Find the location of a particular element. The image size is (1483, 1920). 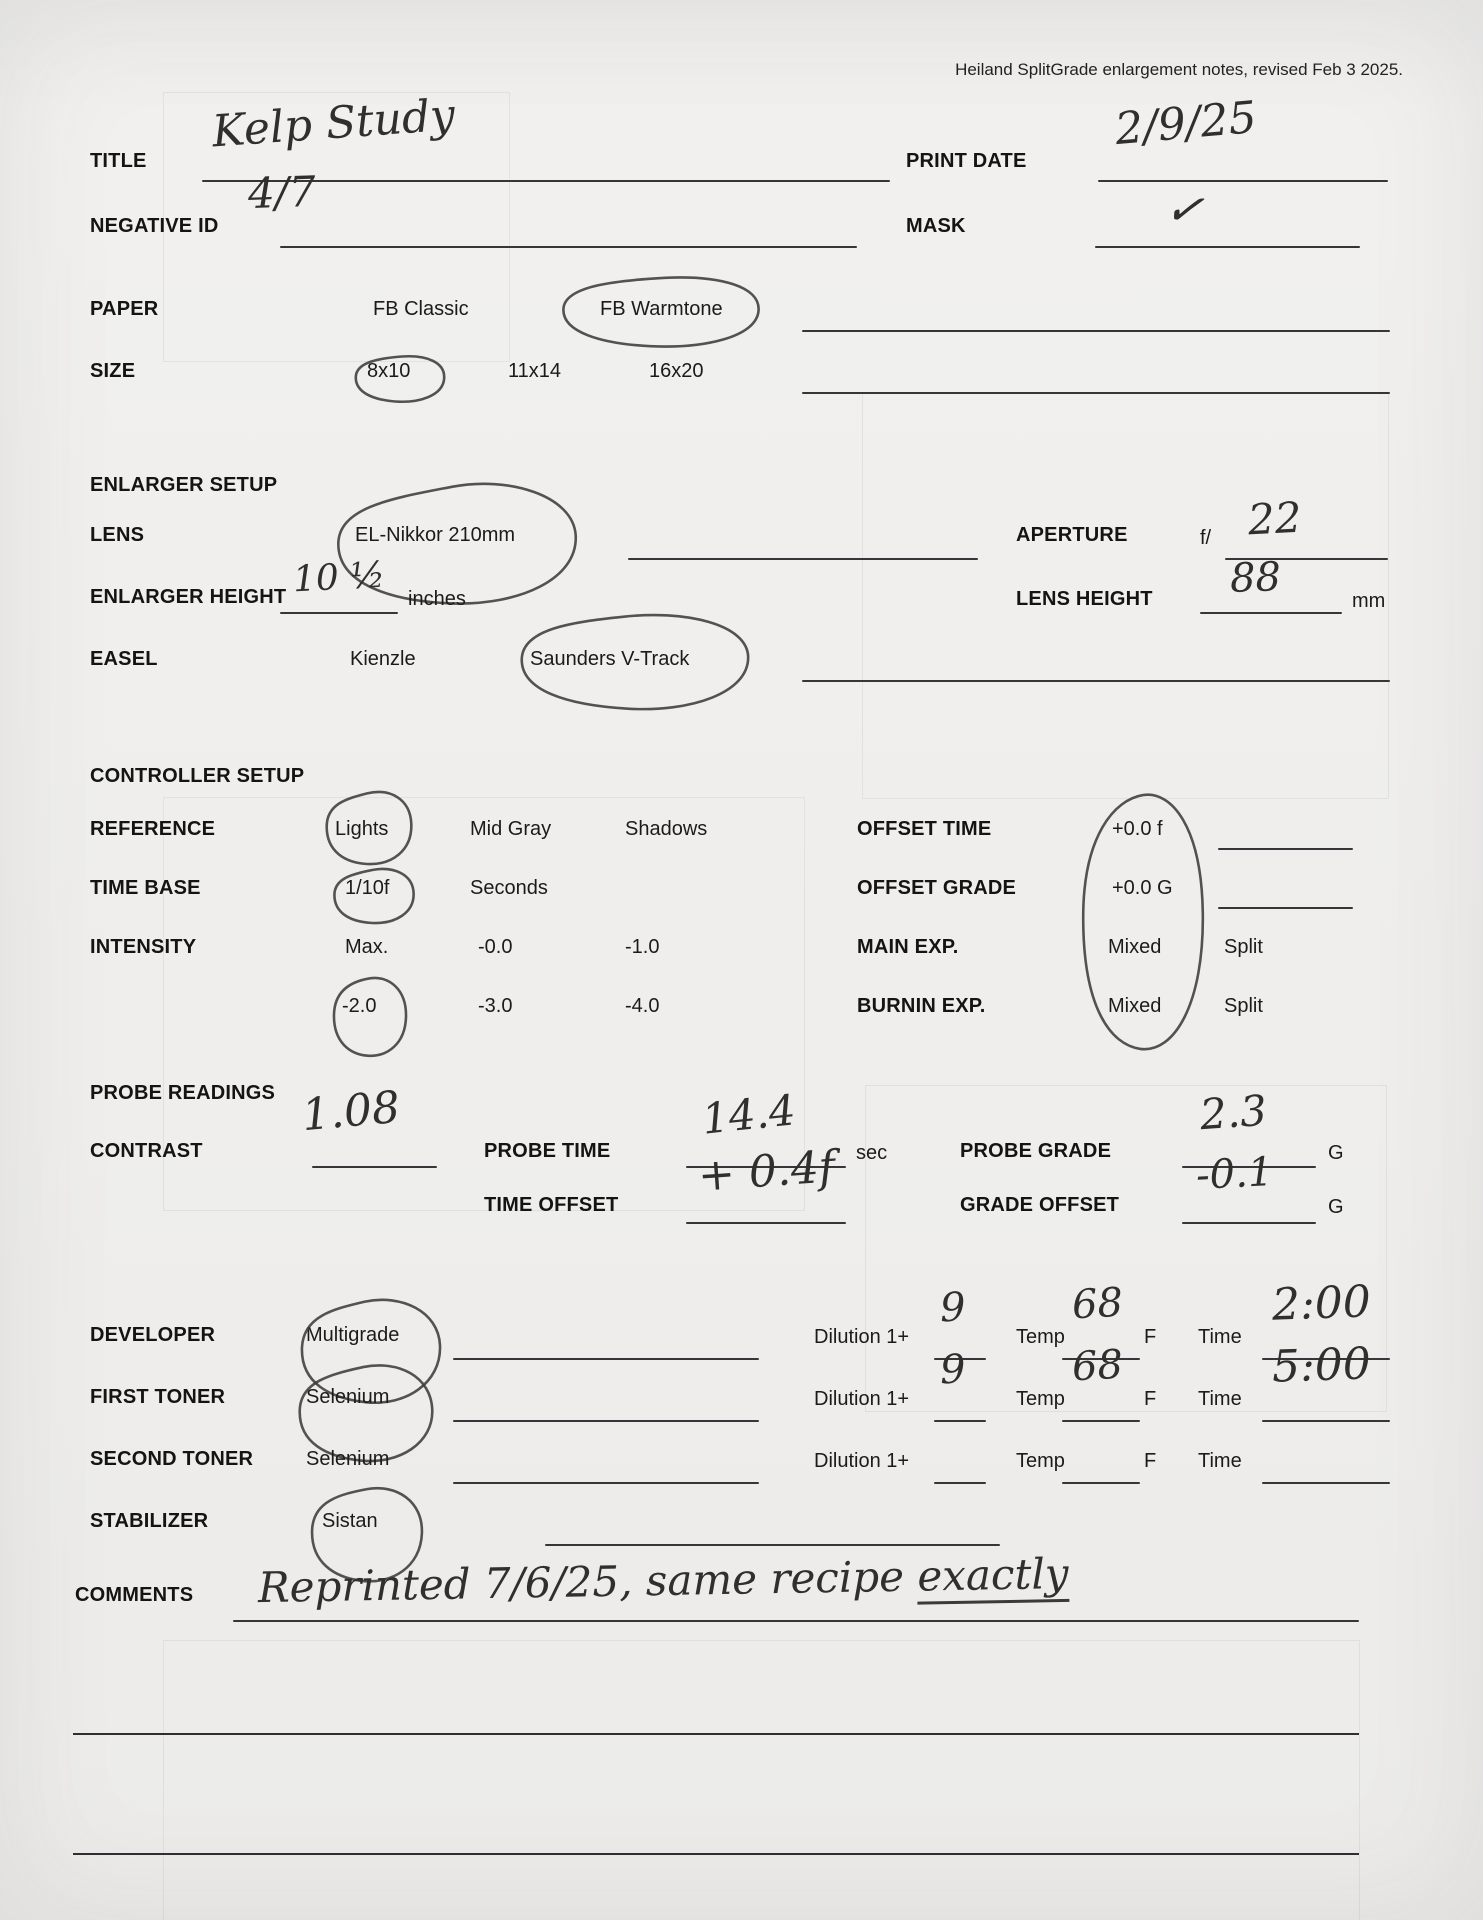

lens-other-field-line is located at coordinates (803, 559).